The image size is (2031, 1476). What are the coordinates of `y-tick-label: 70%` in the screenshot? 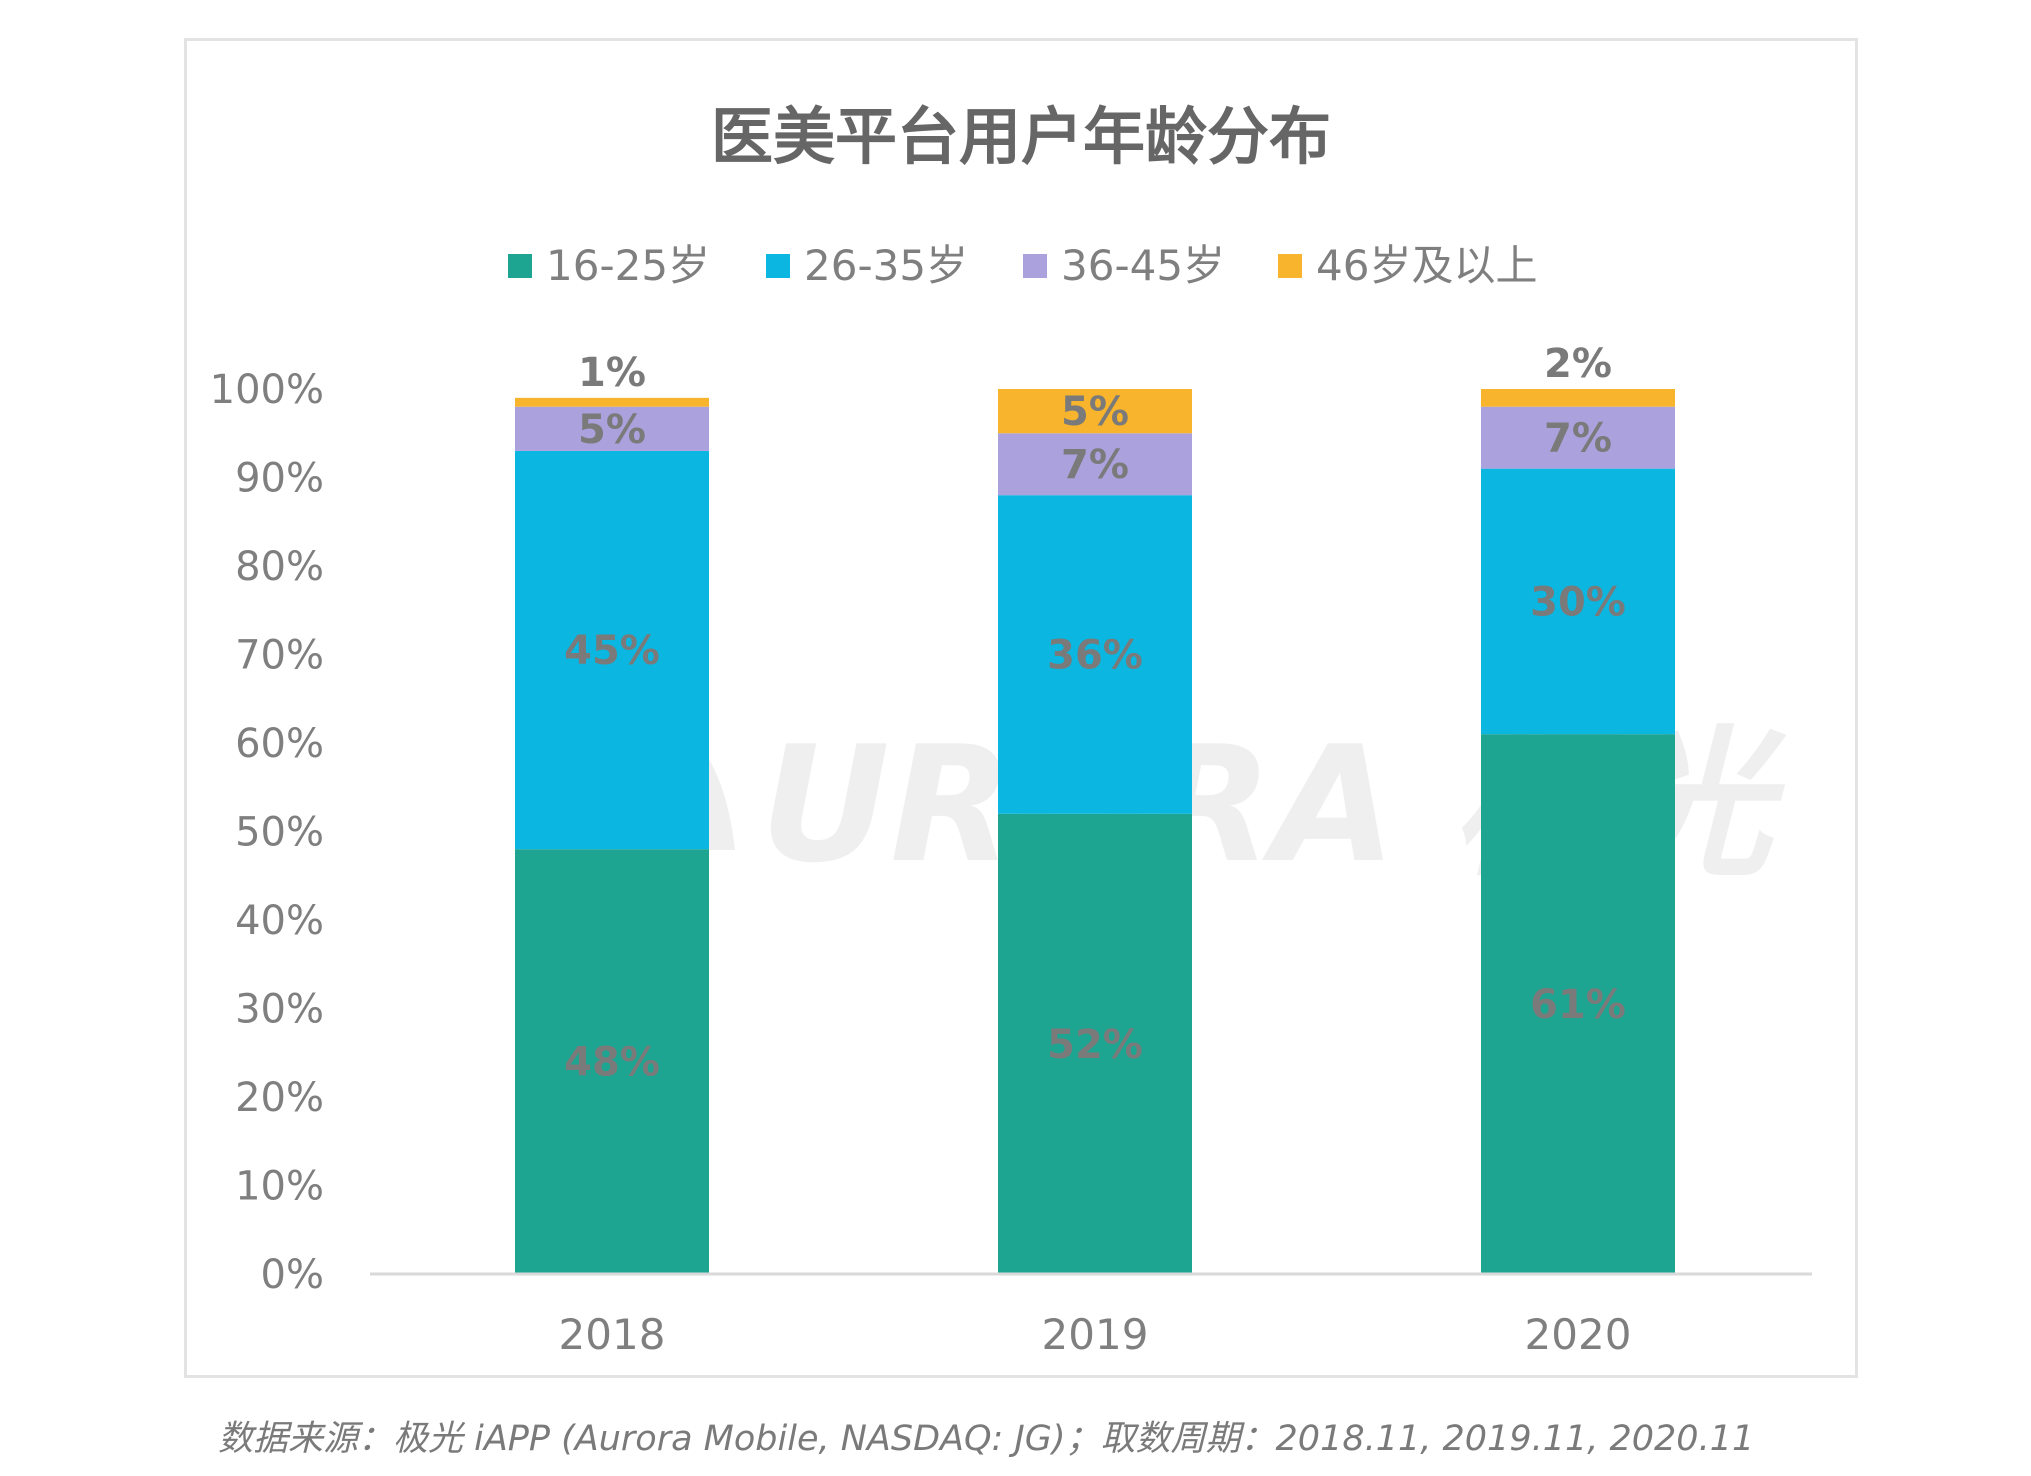 It's located at (279, 656).